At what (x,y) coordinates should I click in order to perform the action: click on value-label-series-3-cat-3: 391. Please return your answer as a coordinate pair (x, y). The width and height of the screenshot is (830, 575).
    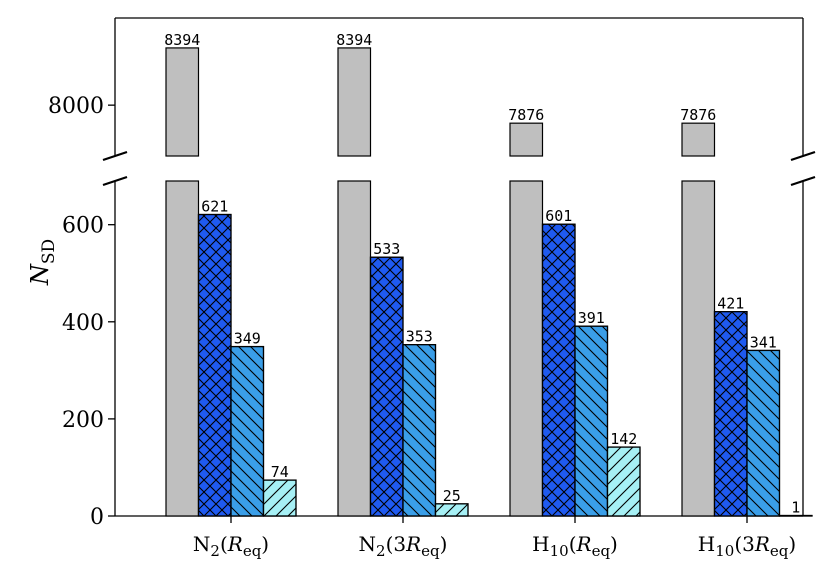
    Looking at the image, I should click on (591, 318).